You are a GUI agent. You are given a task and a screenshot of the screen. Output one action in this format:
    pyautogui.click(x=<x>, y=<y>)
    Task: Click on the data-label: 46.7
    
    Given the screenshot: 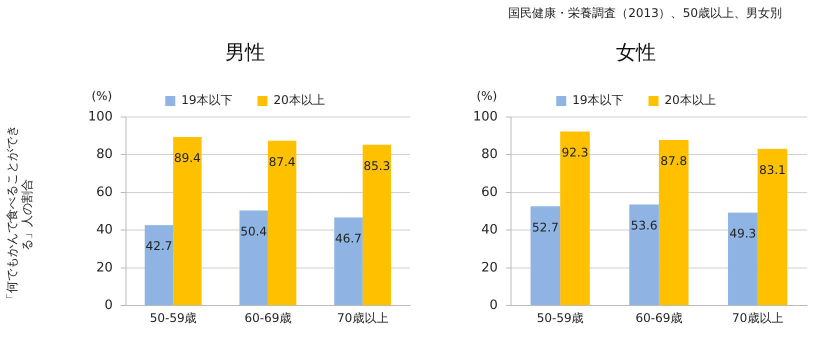 What is the action you would take?
    pyautogui.click(x=348, y=239)
    